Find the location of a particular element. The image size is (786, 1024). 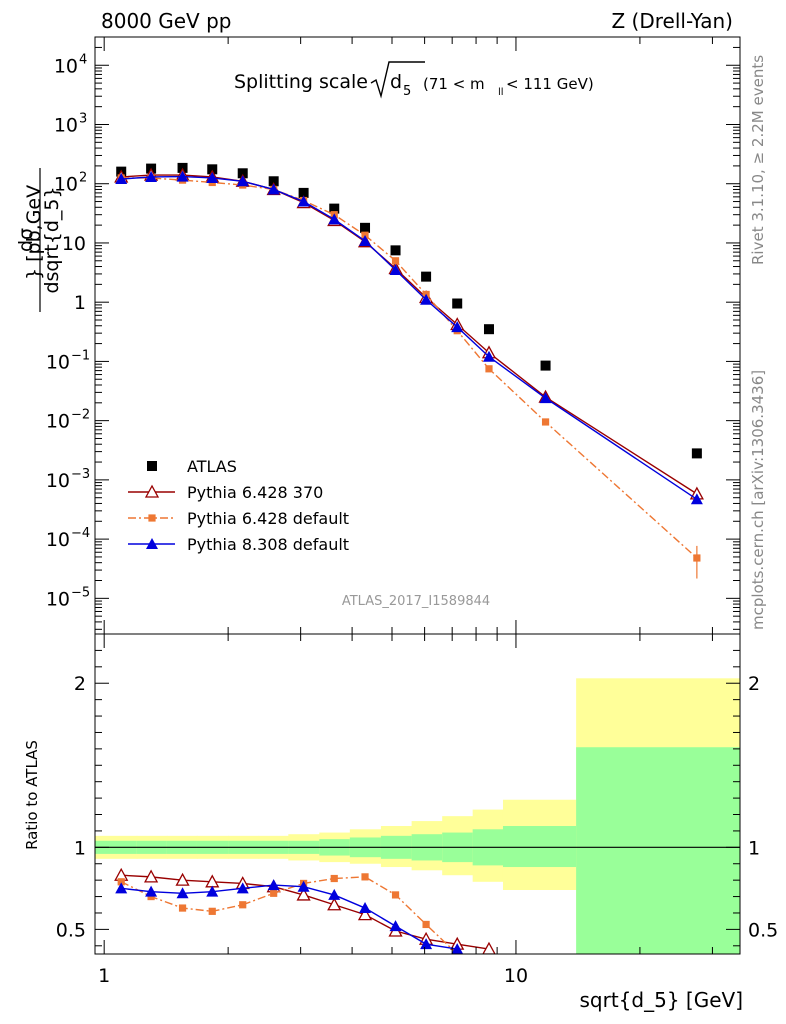

ratio-y-tick-label-right: 0.5 is located at coordinates (763, 930).